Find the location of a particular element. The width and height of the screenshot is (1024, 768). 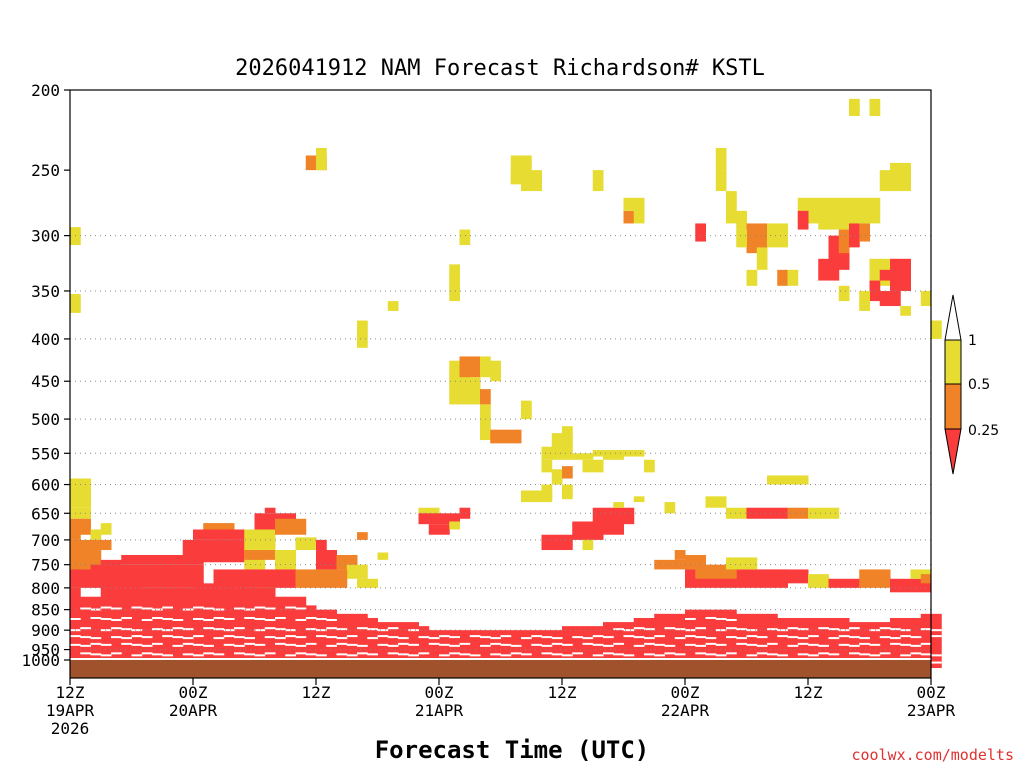

y-tick-label: 750 is located at coordinates (45, 565).